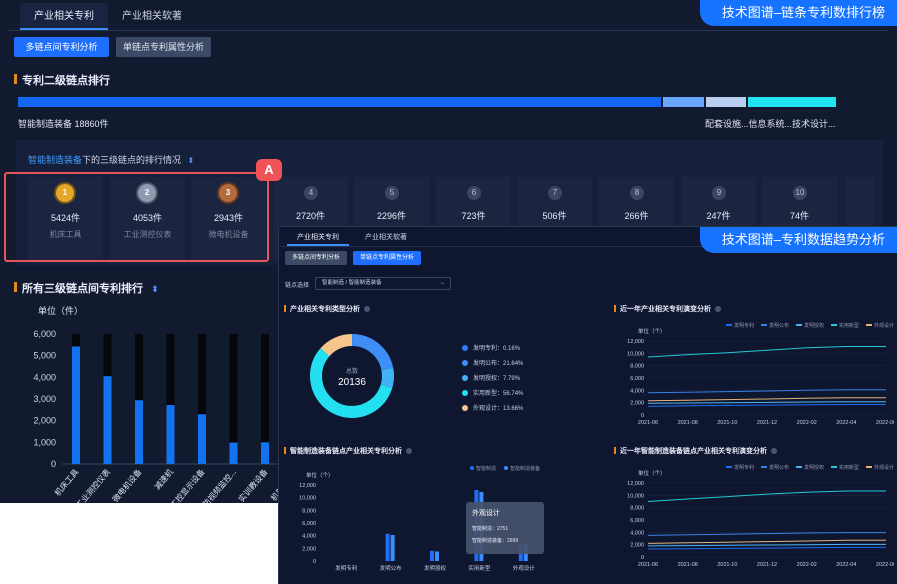 The width and height of the screenshot is (897, 584). What do you see at coordinates (642, 558) in the screenshot?
I see `y-tick-label: 0` at bounding box center [642, 558].